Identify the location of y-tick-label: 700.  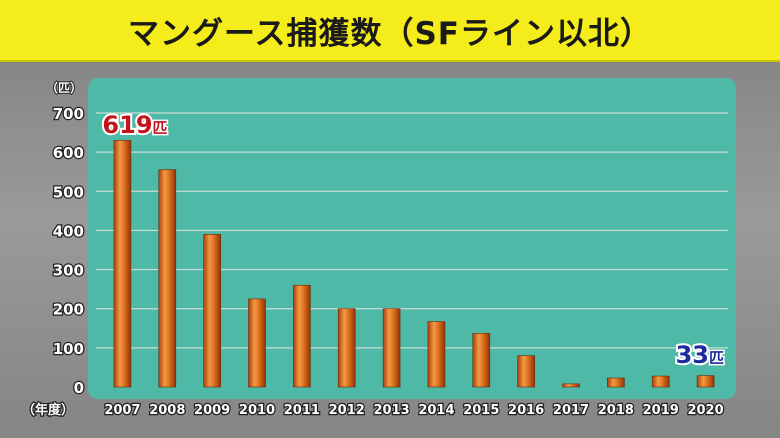
(68, 114).